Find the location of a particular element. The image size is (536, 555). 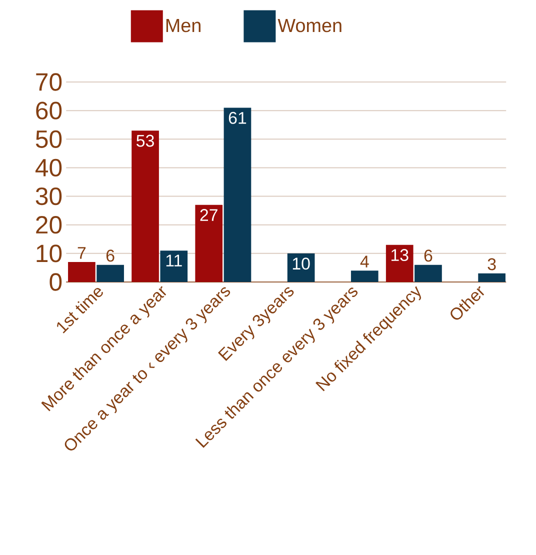

legend-label: Women is located at coordinates (310, 25).